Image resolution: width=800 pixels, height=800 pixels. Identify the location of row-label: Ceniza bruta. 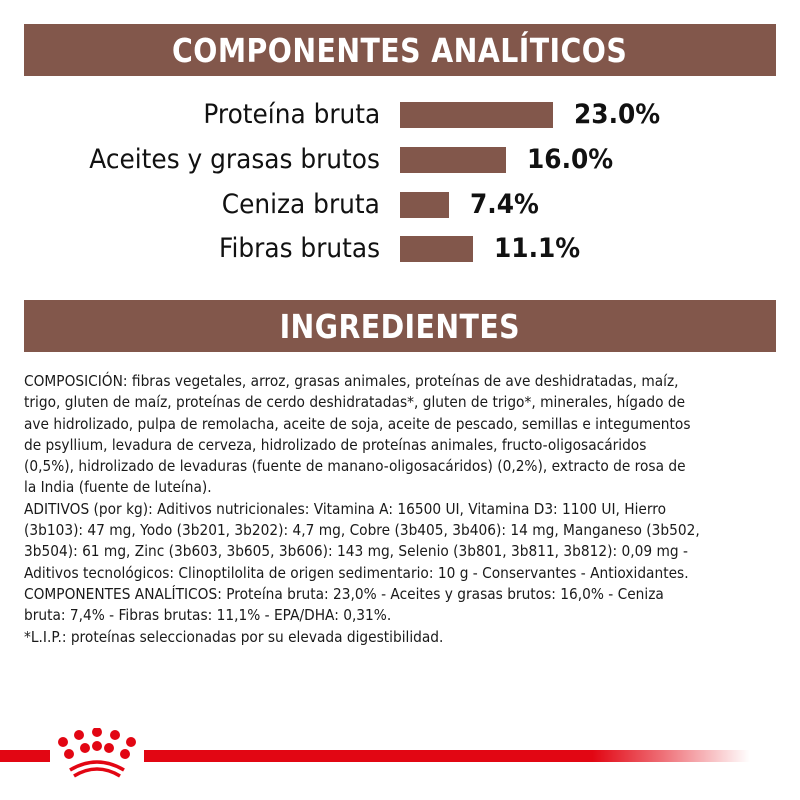
(300, 204).